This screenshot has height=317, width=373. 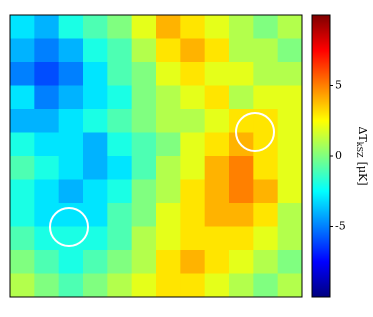 What do you see at coordinates (362, 134) in the screenshot?
I see `label-main: ΔT` at bounding box center [362, 134].